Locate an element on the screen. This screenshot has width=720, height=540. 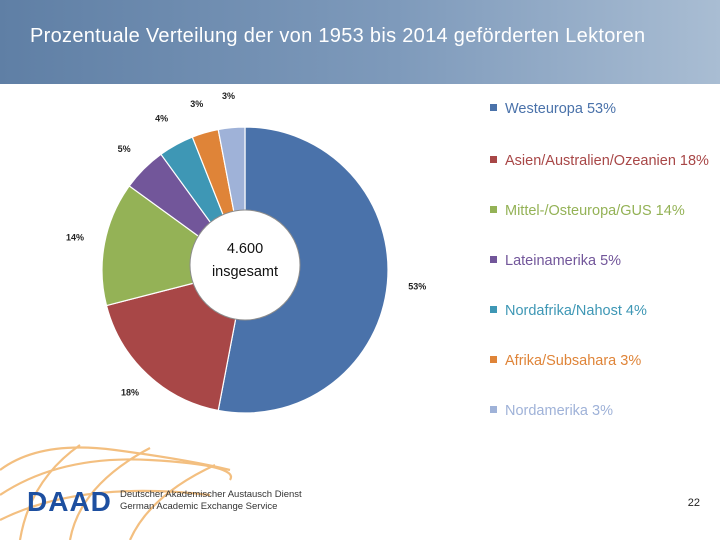
legend-label-afrika-subsahara: Afrika/Subsahara 3% is located at coordinates (573, 361).